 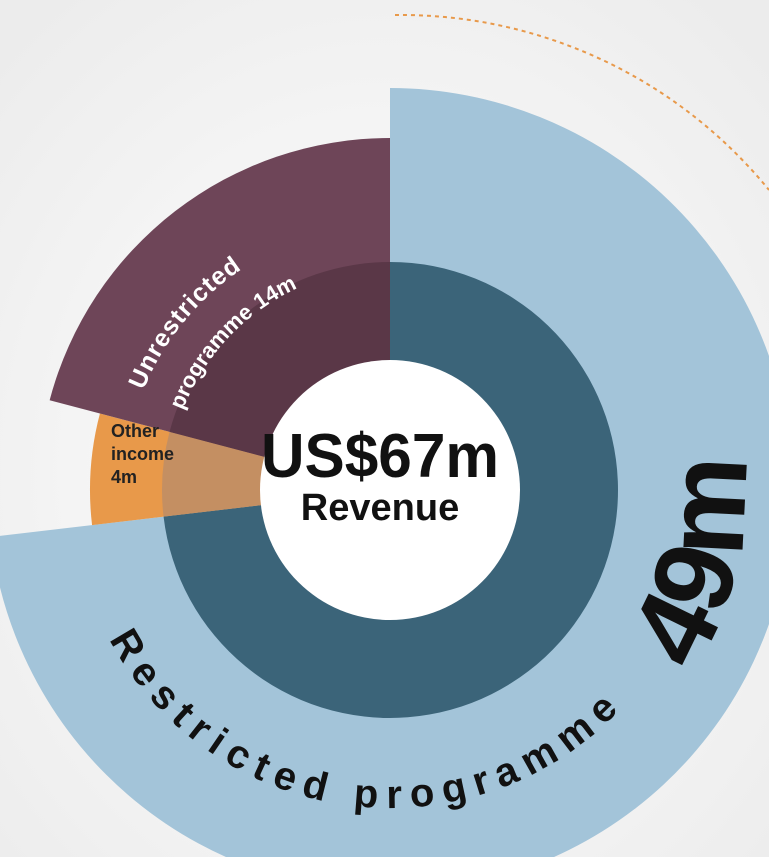 What do you see at coordinates (135, 431) in the screenshot?
I see `segment-label: Other` at bounding box center [135, 431].